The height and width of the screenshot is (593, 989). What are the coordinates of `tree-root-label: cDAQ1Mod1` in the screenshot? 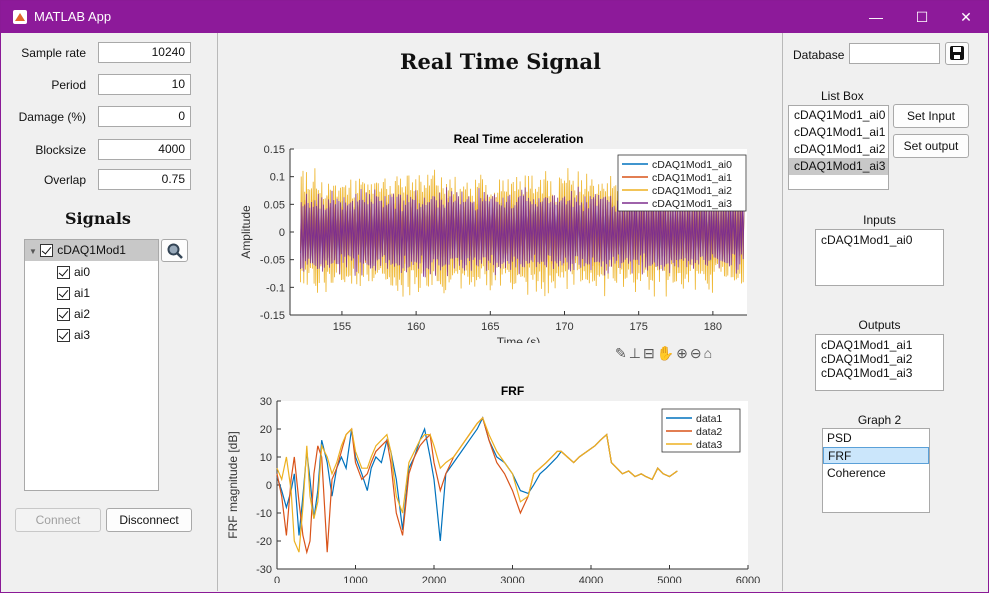 It's located at (91, 250).